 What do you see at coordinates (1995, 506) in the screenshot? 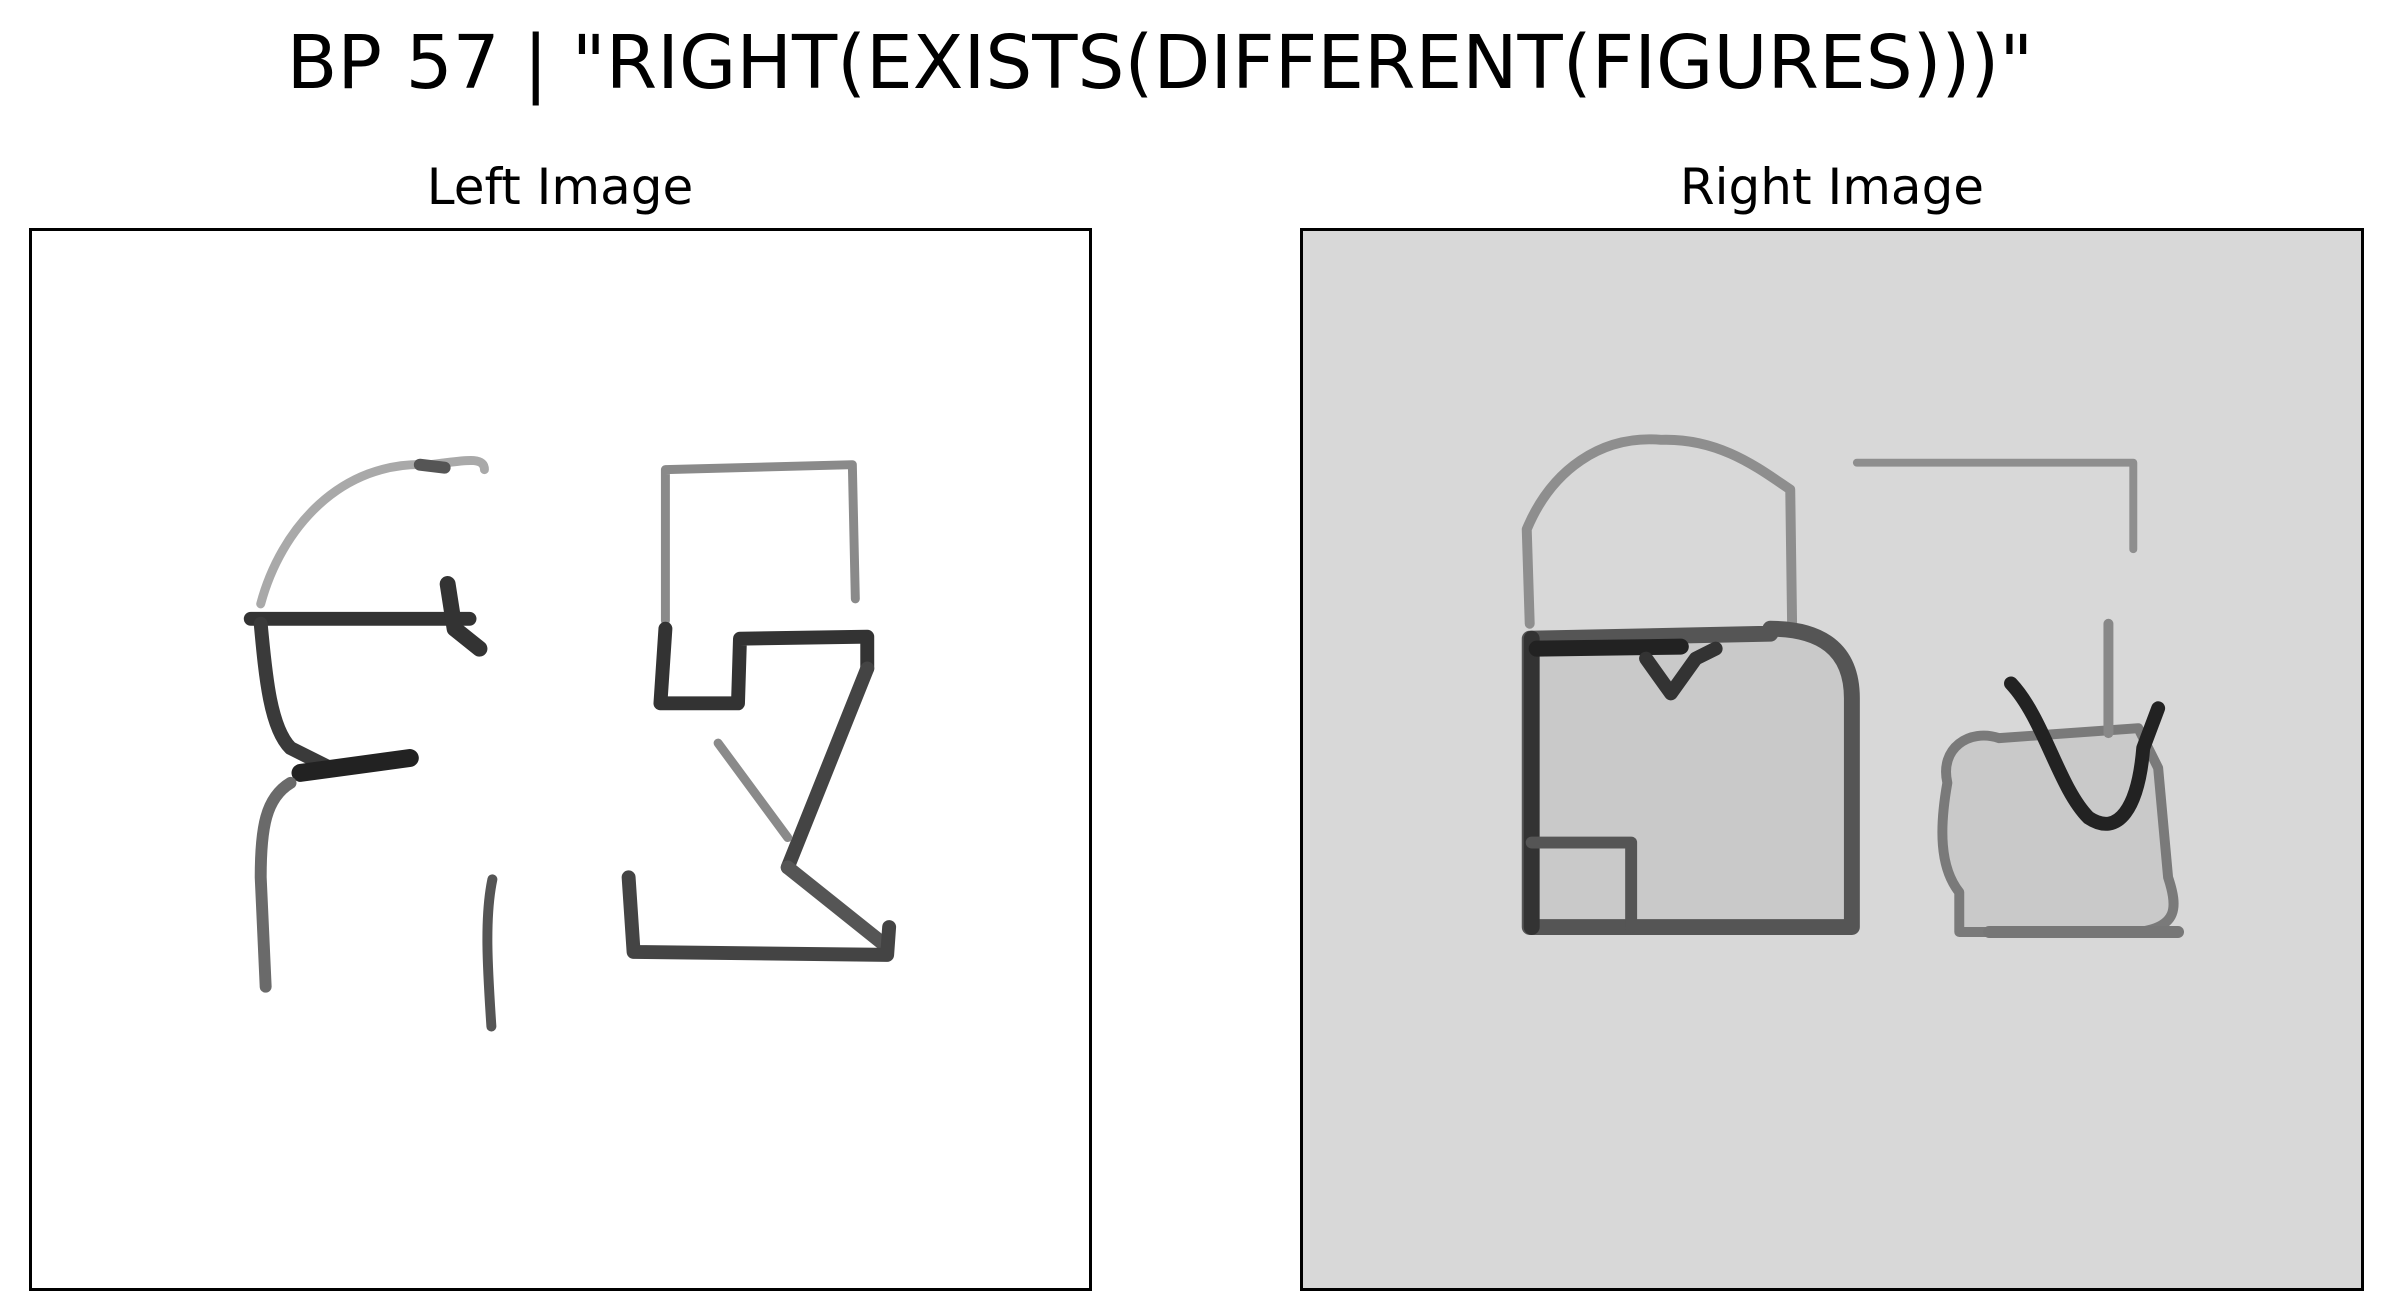
I see `right-figure-line` at bounding box center [1995, 506].